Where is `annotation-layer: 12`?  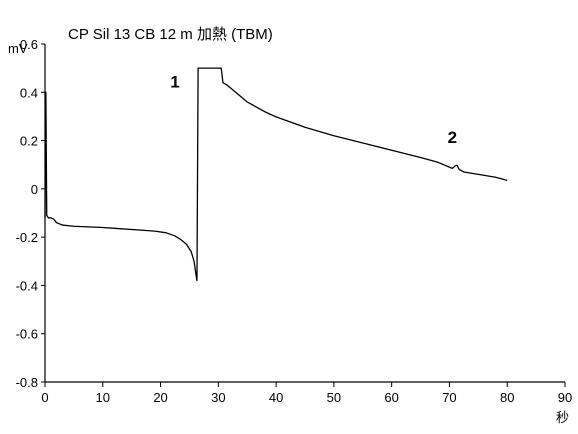 annotation-layer: 12 is located at coordinates (313, 109).